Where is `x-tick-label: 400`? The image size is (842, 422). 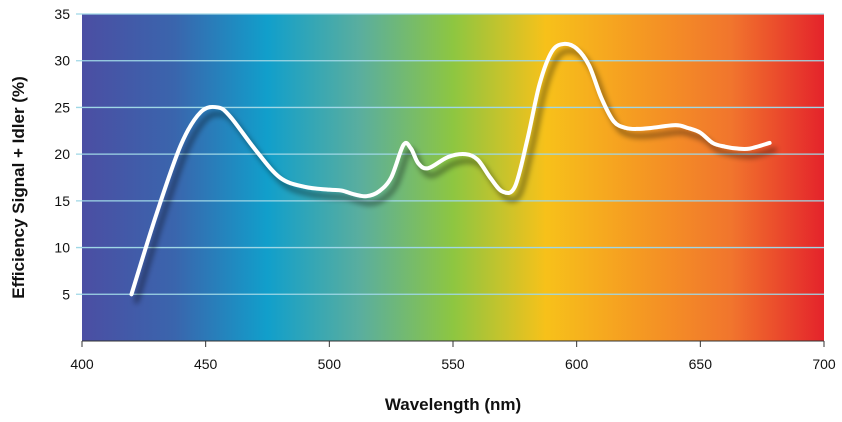
x-tick-label: 400 is located at coordinates (82, 364).